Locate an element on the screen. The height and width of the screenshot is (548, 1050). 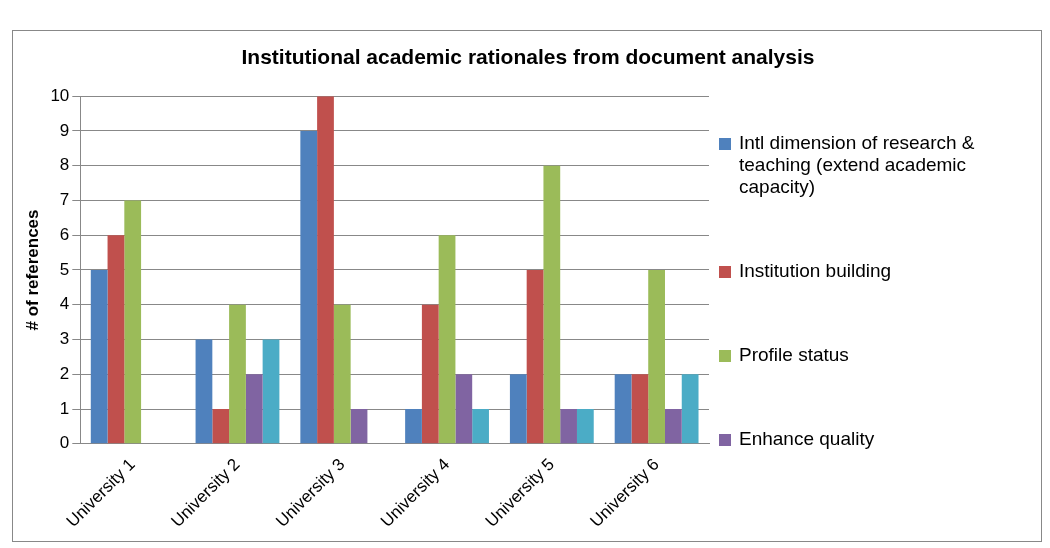
y-tick-label: 1 is located at coordinates (64, 408).